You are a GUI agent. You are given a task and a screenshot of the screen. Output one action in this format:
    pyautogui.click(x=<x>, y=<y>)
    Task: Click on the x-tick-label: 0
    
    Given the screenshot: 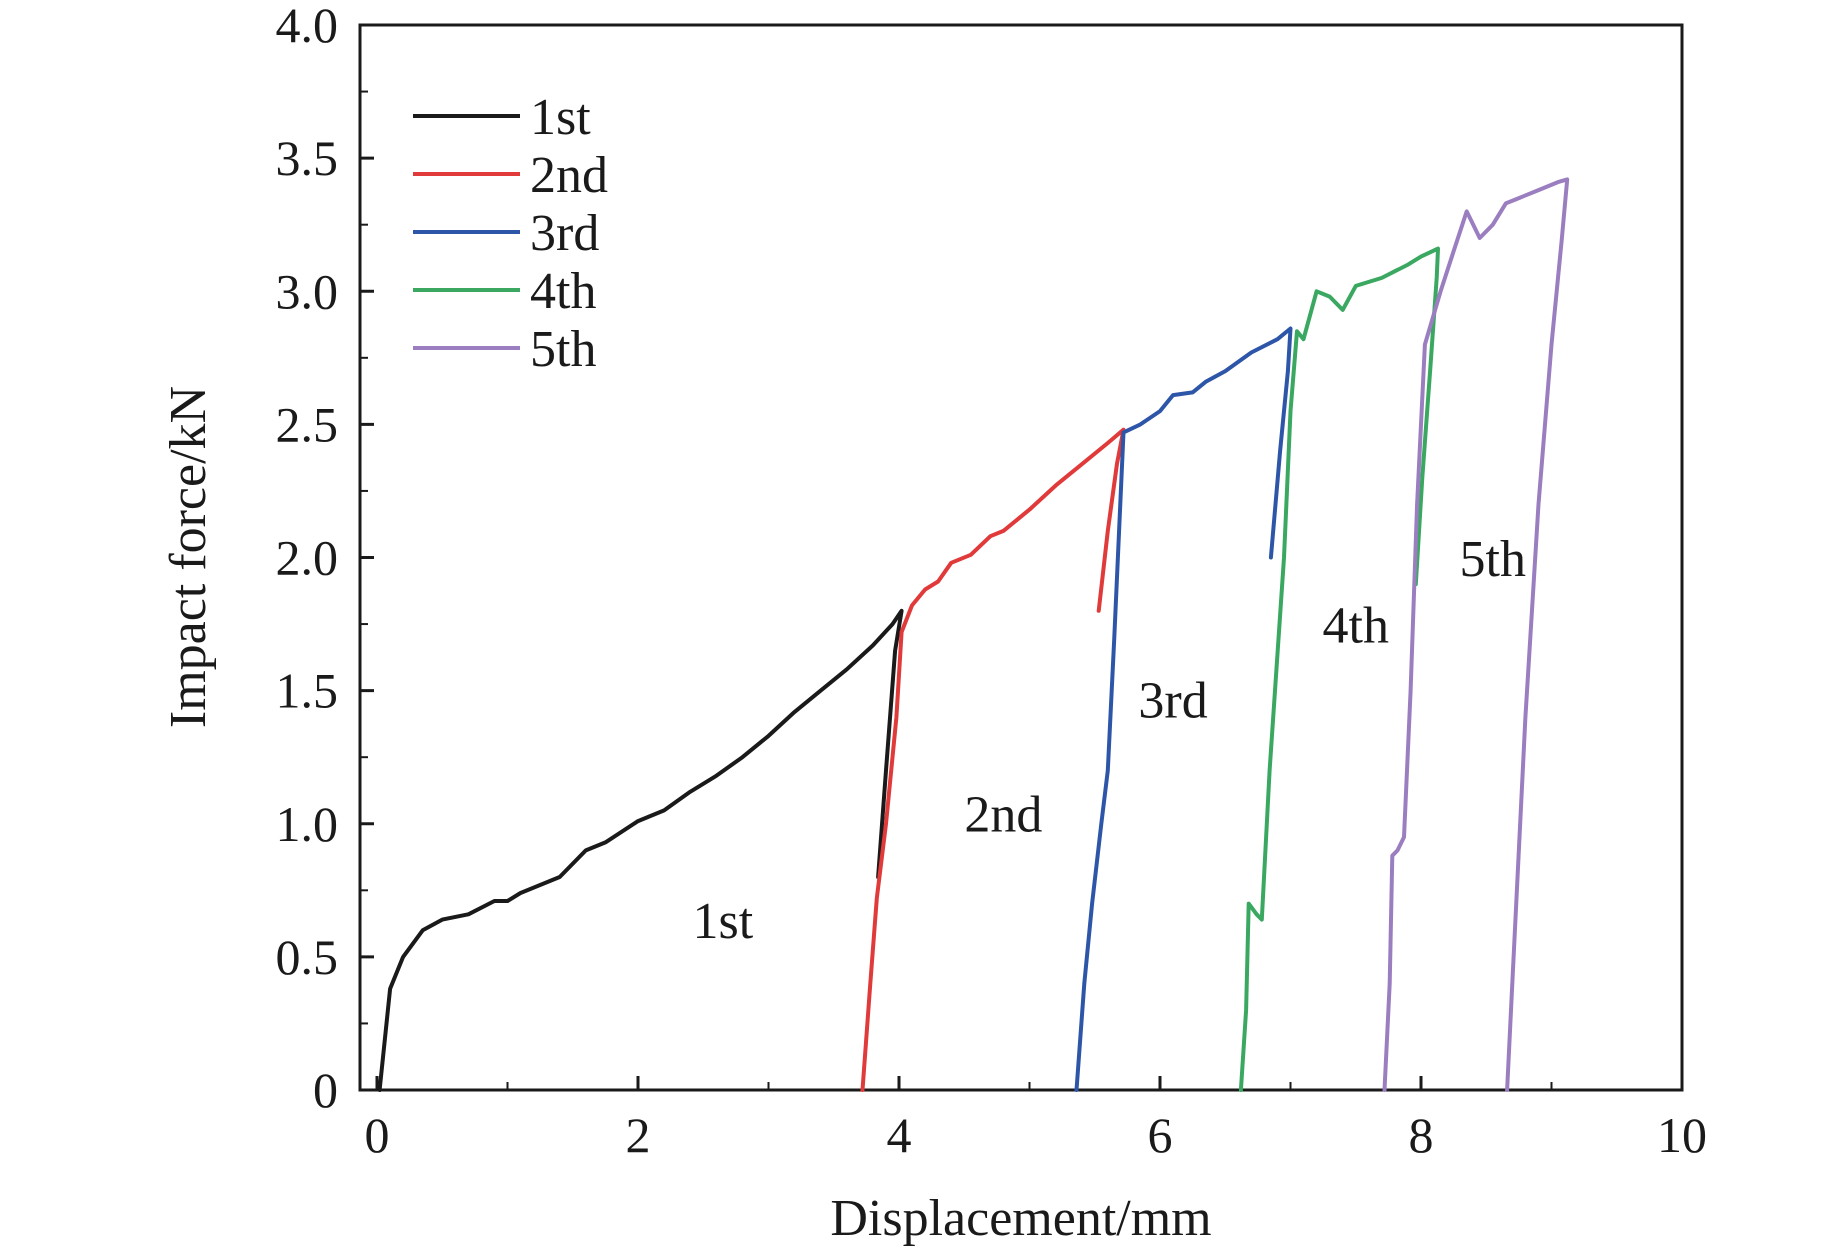 What is the action you would take?
    pyautogui.click(x=377, y=1135)
    